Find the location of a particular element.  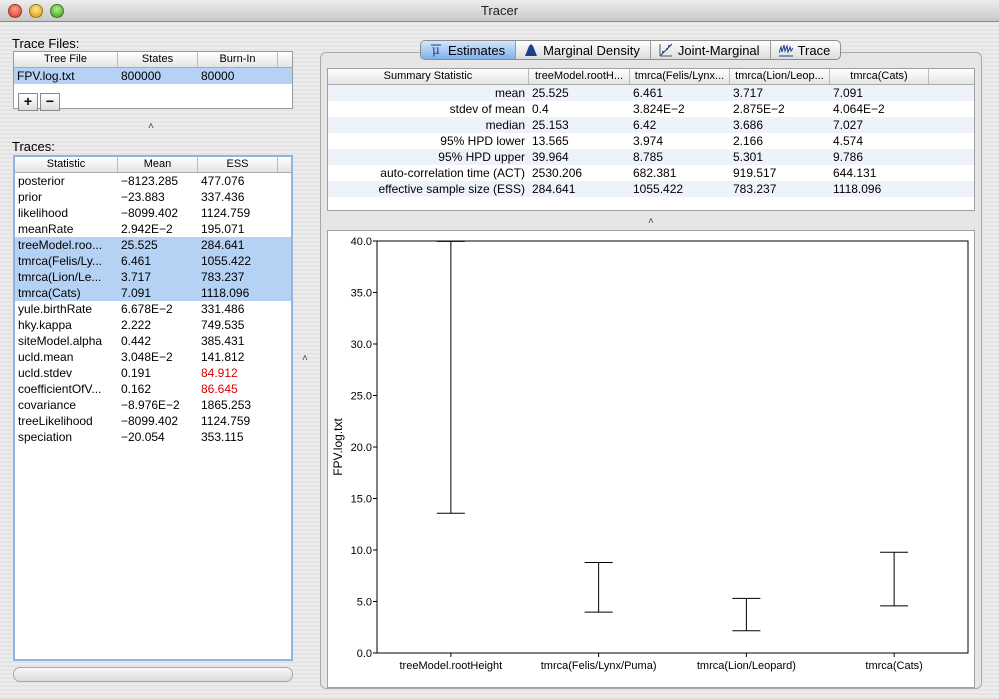

column-header-summary-statistic: Summary Statistic is located at coordinates (428, 76).